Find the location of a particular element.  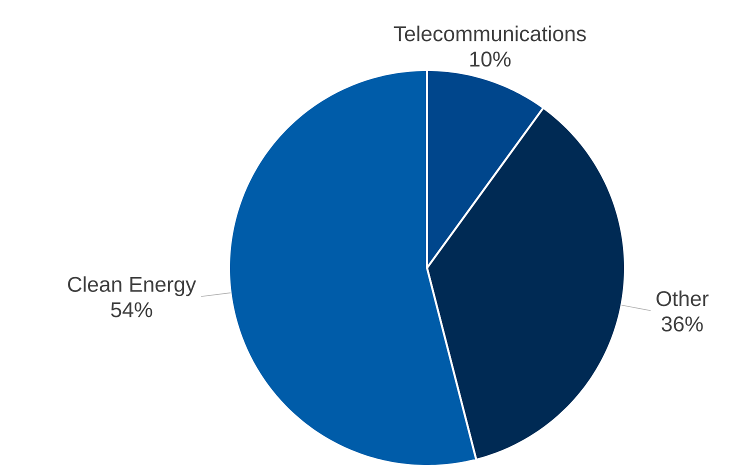

slice-label: Other is located at coordinates (682, 298).